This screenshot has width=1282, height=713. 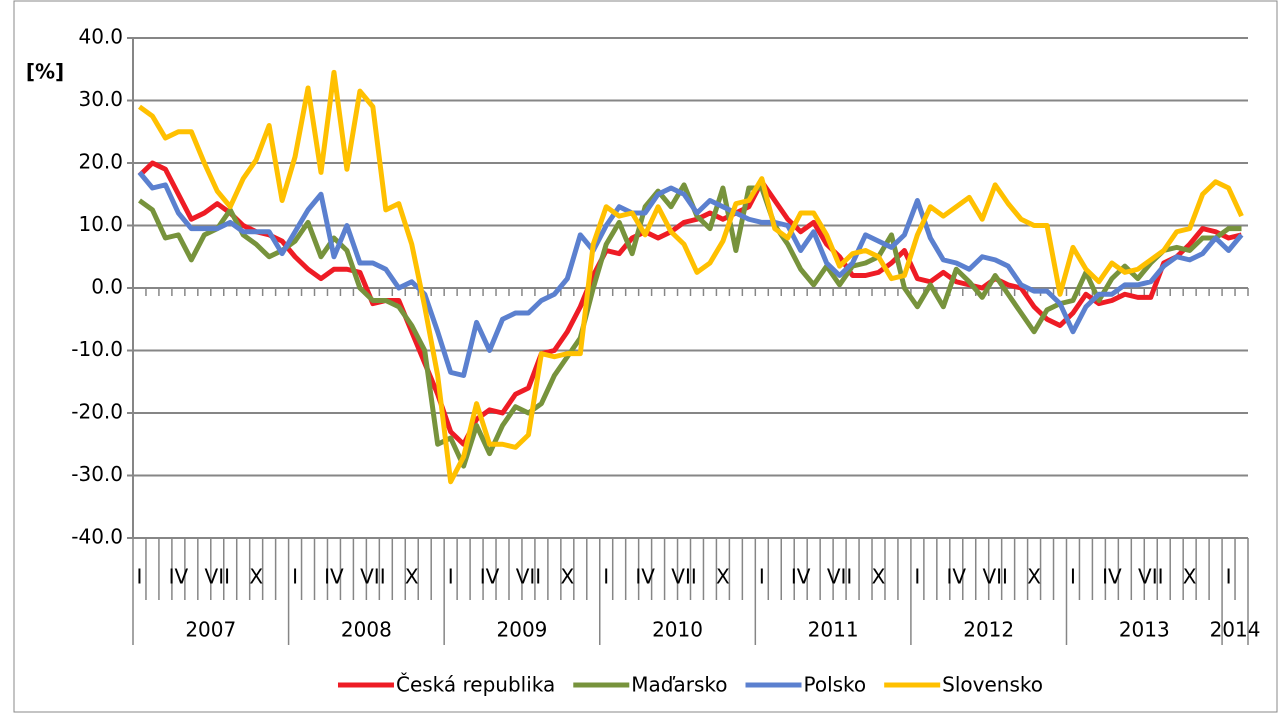 What do you see at coordinates (97, 412) in the screenshot?
I see `y-tick-label: -20.0` at bounding box center [97, 412].